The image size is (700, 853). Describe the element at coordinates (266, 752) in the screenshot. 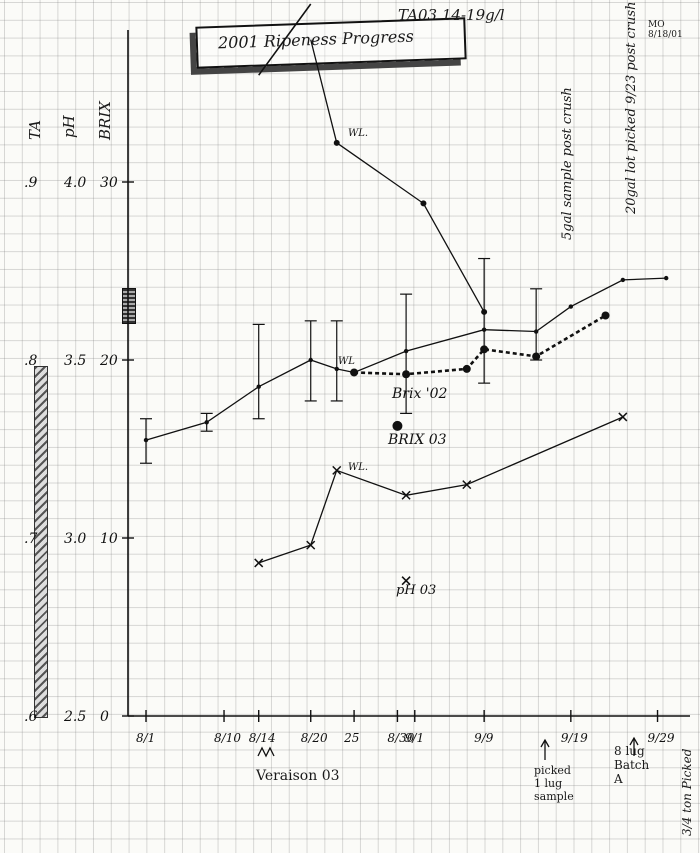

I see `veraison-mark` at that location.